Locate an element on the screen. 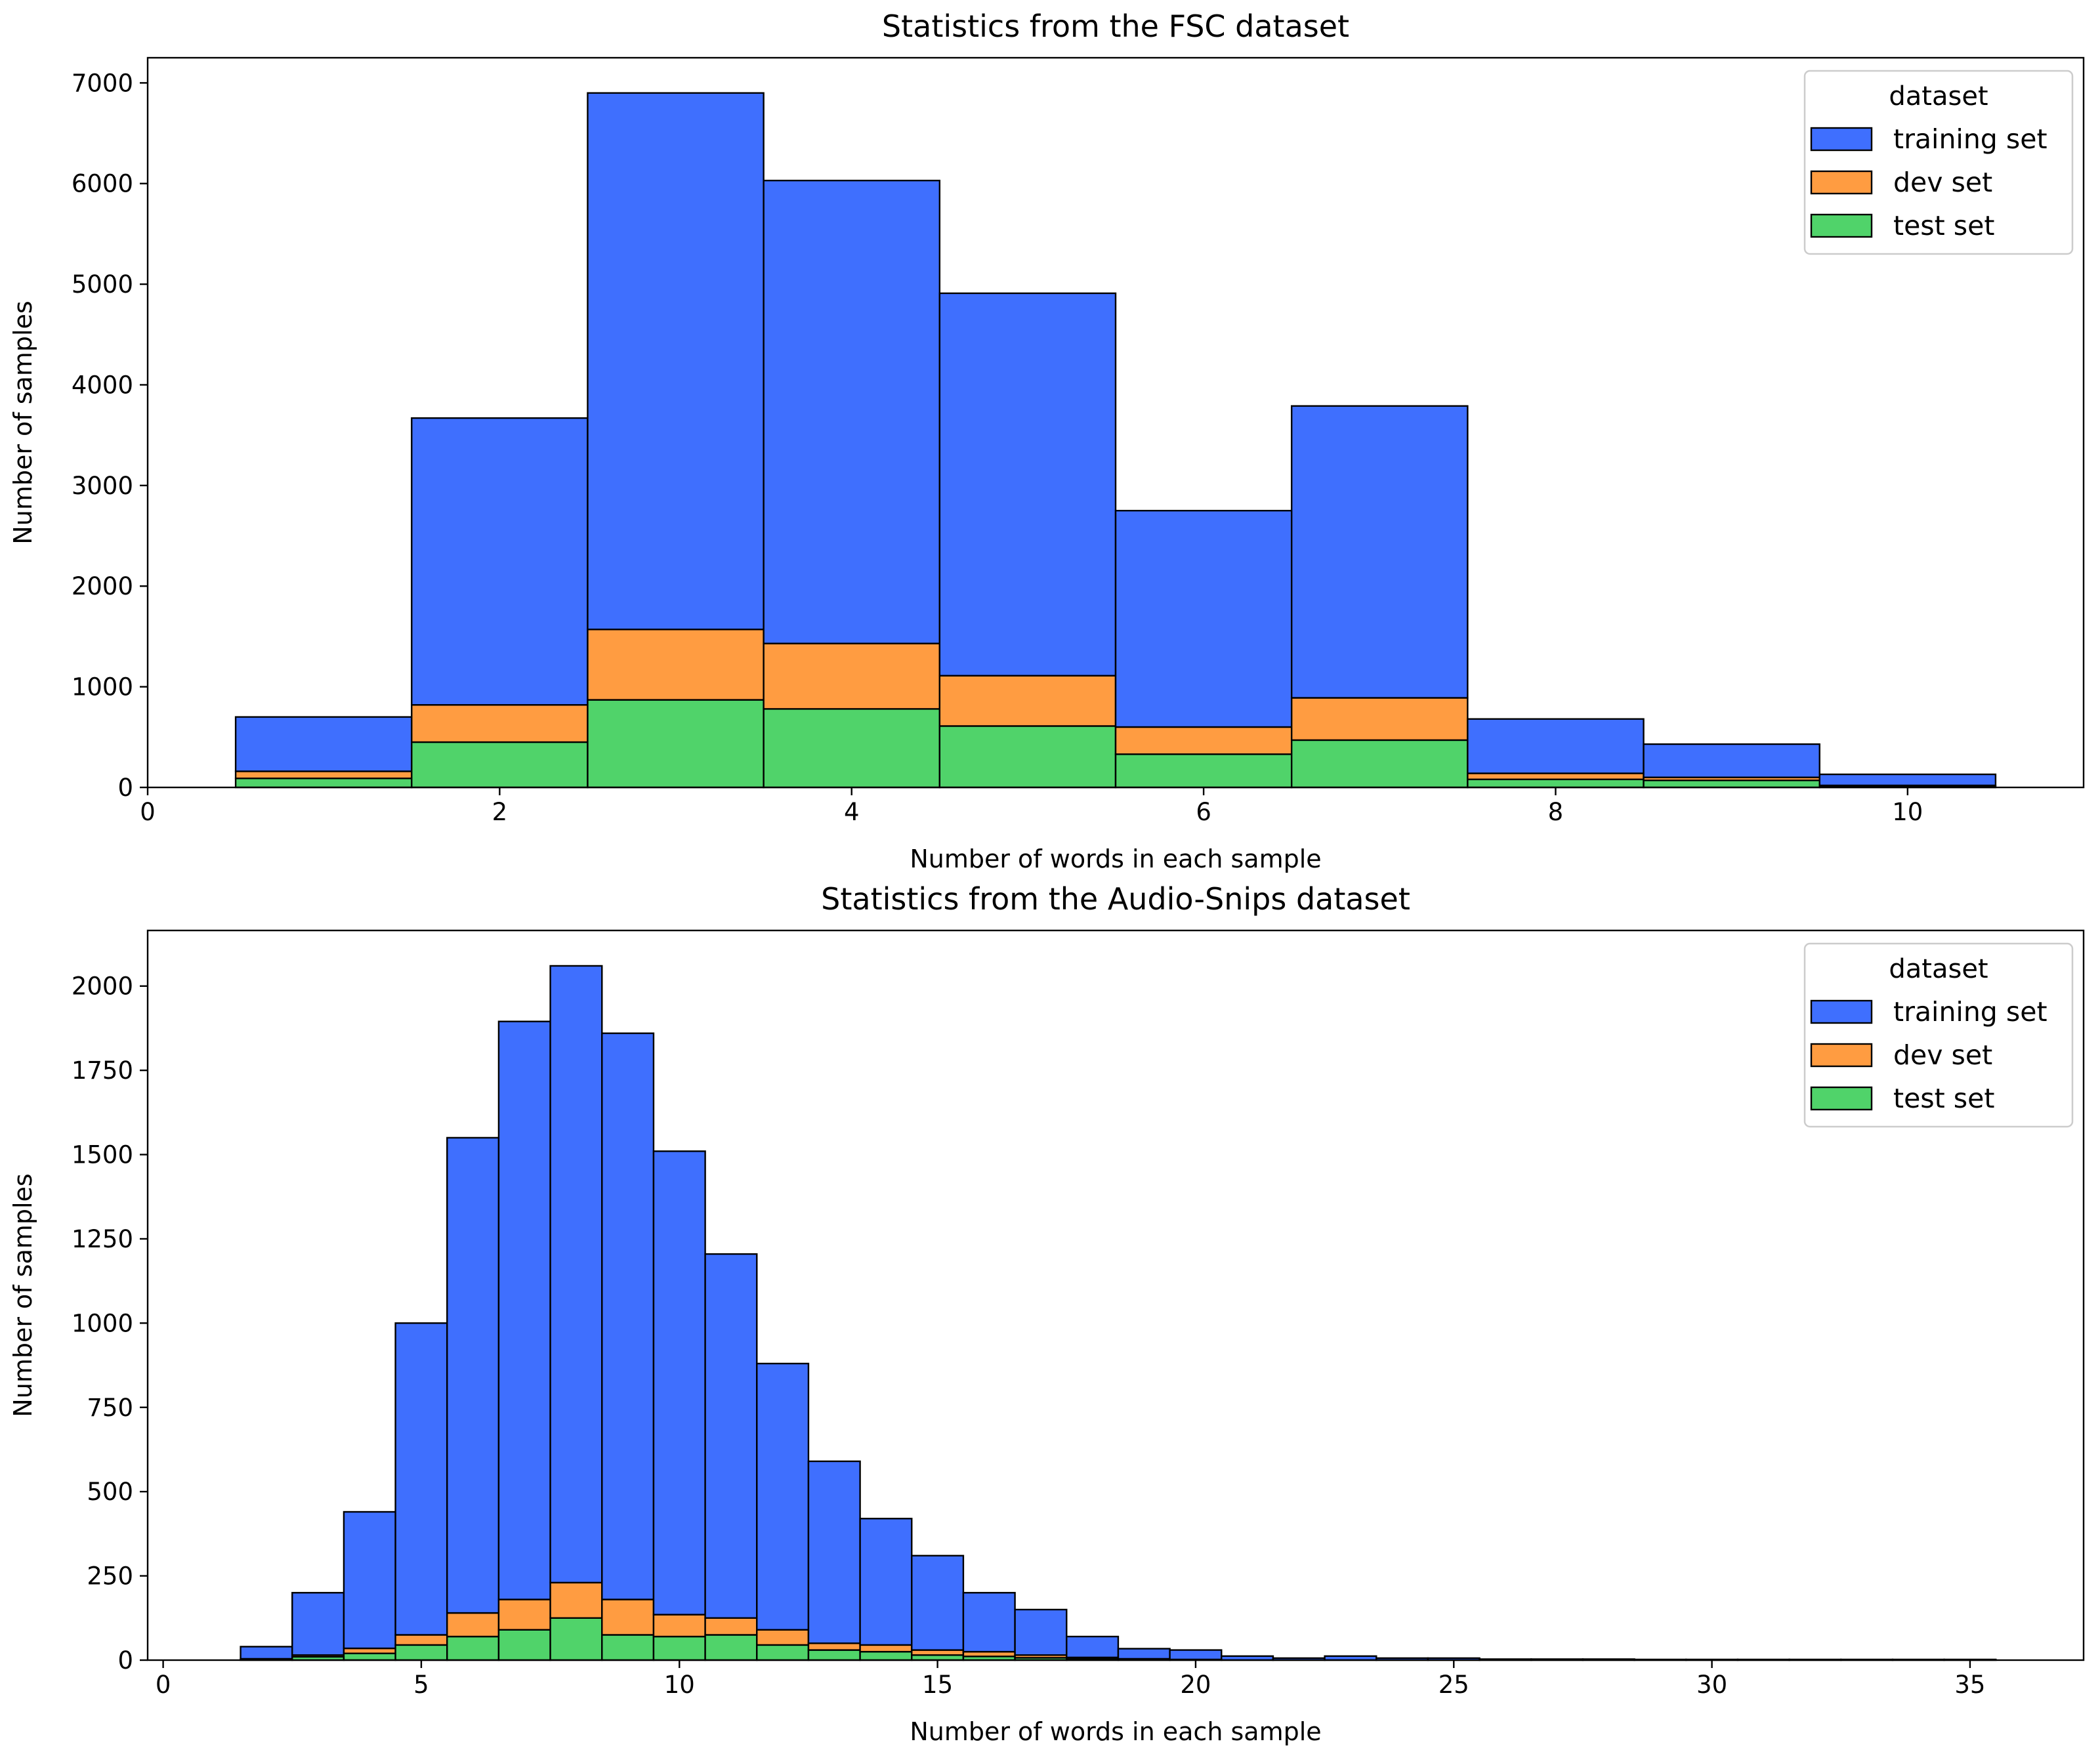 This screenshot has width=2100, height=1752. x-tick-label: 8 is located at coordinates (1556, 812).